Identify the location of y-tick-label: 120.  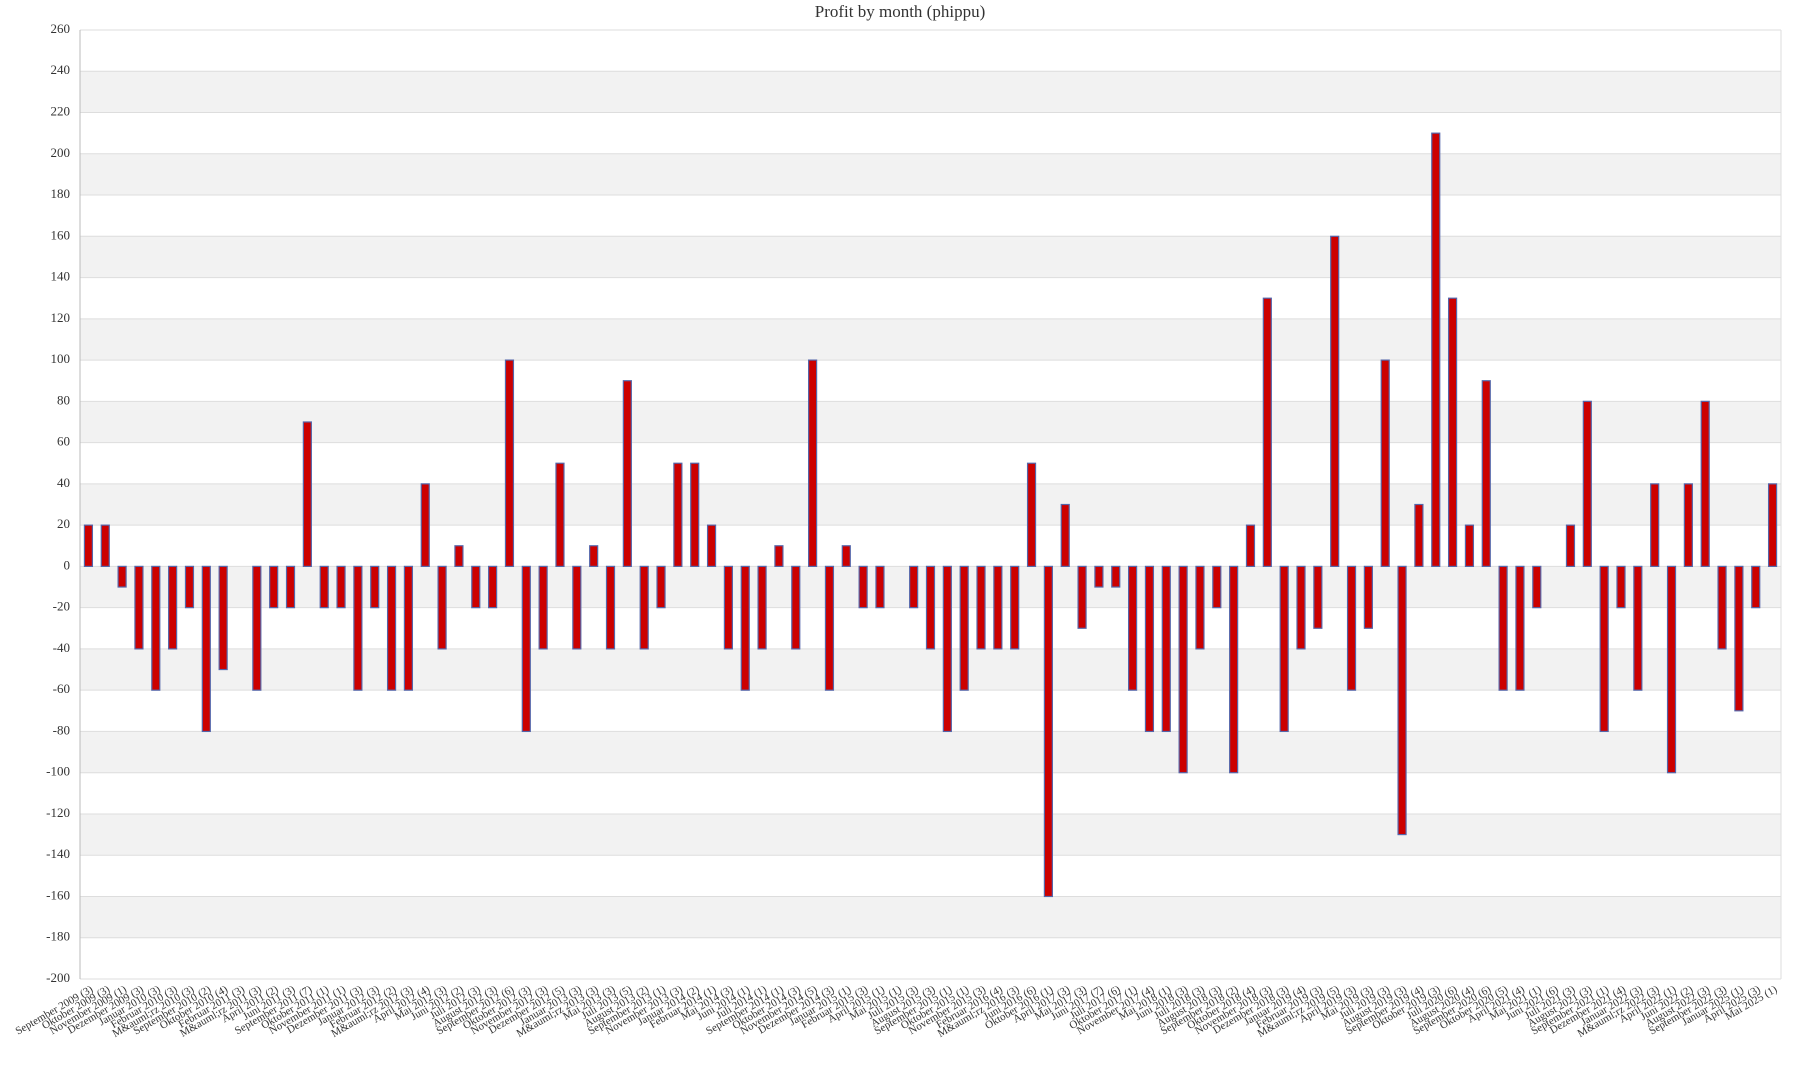
(61, 317).